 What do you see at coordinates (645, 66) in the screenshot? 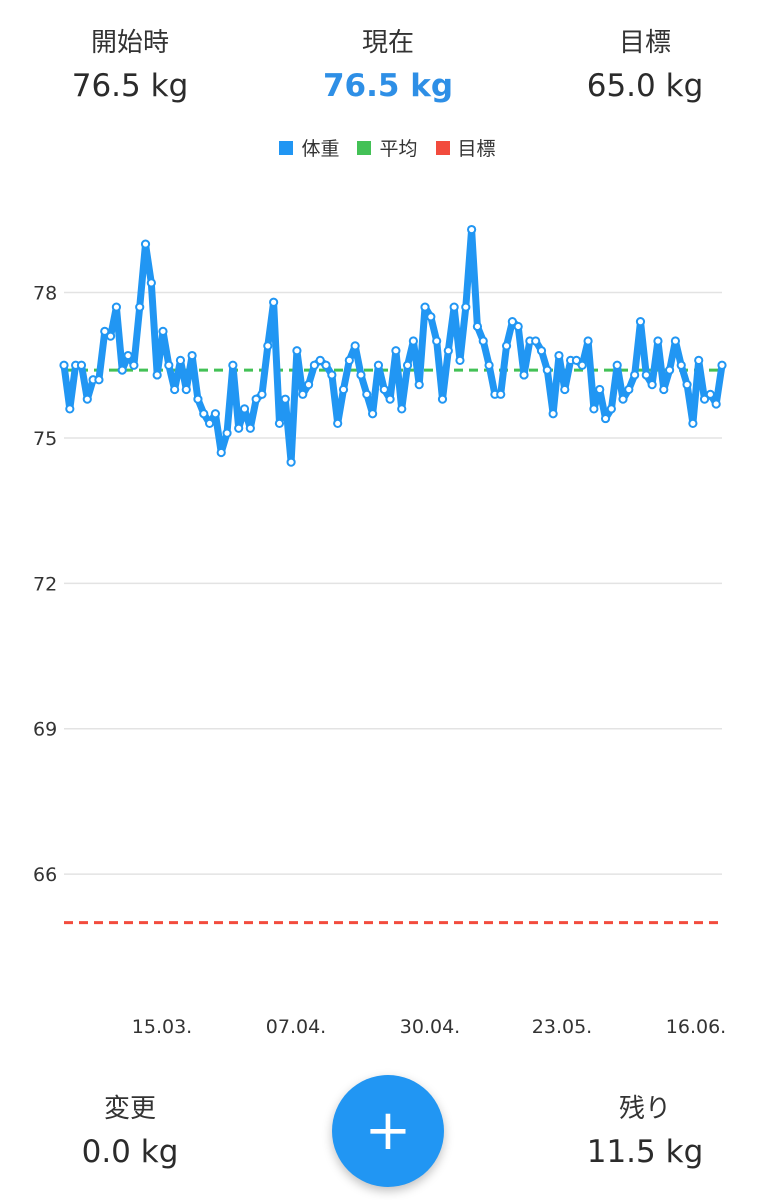
I see `goal-stat: 目標 65.0 kg` at bounding box center [645, 66].